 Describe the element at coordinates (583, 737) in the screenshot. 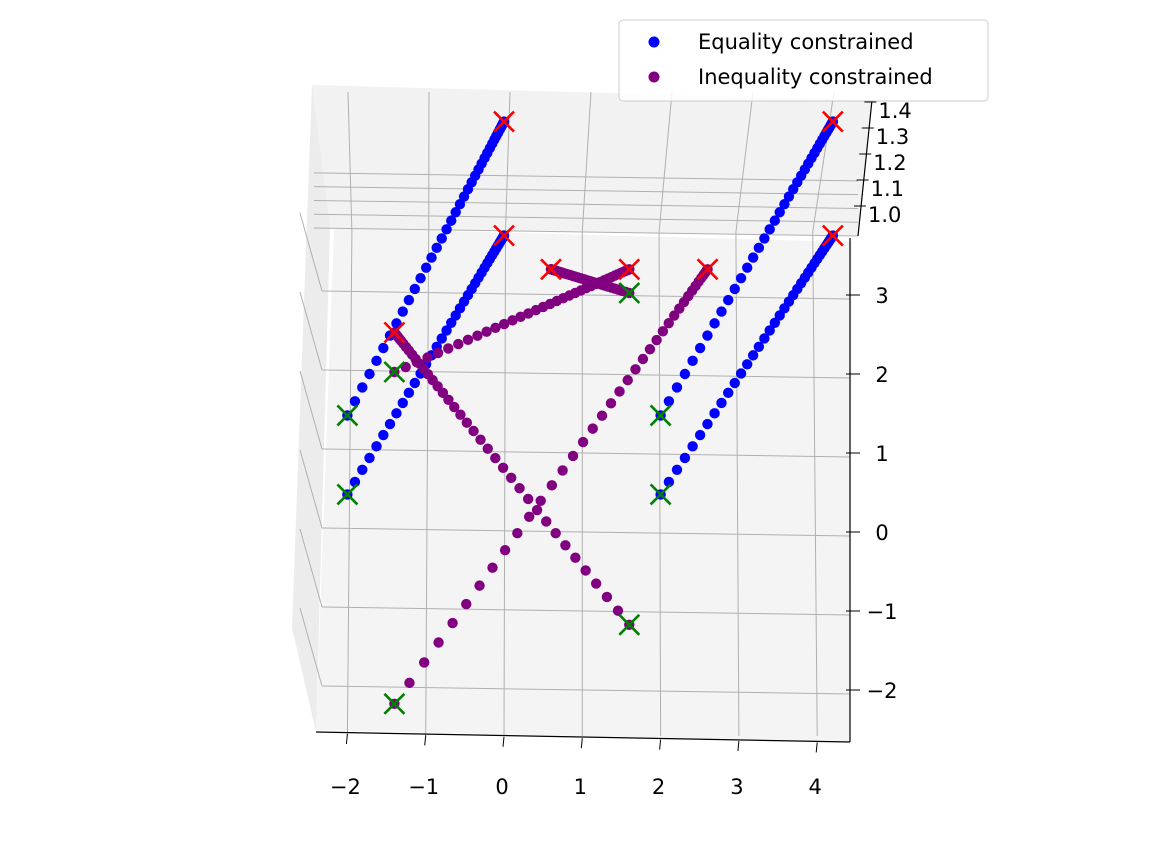

I see `x-axis-line` at that location.